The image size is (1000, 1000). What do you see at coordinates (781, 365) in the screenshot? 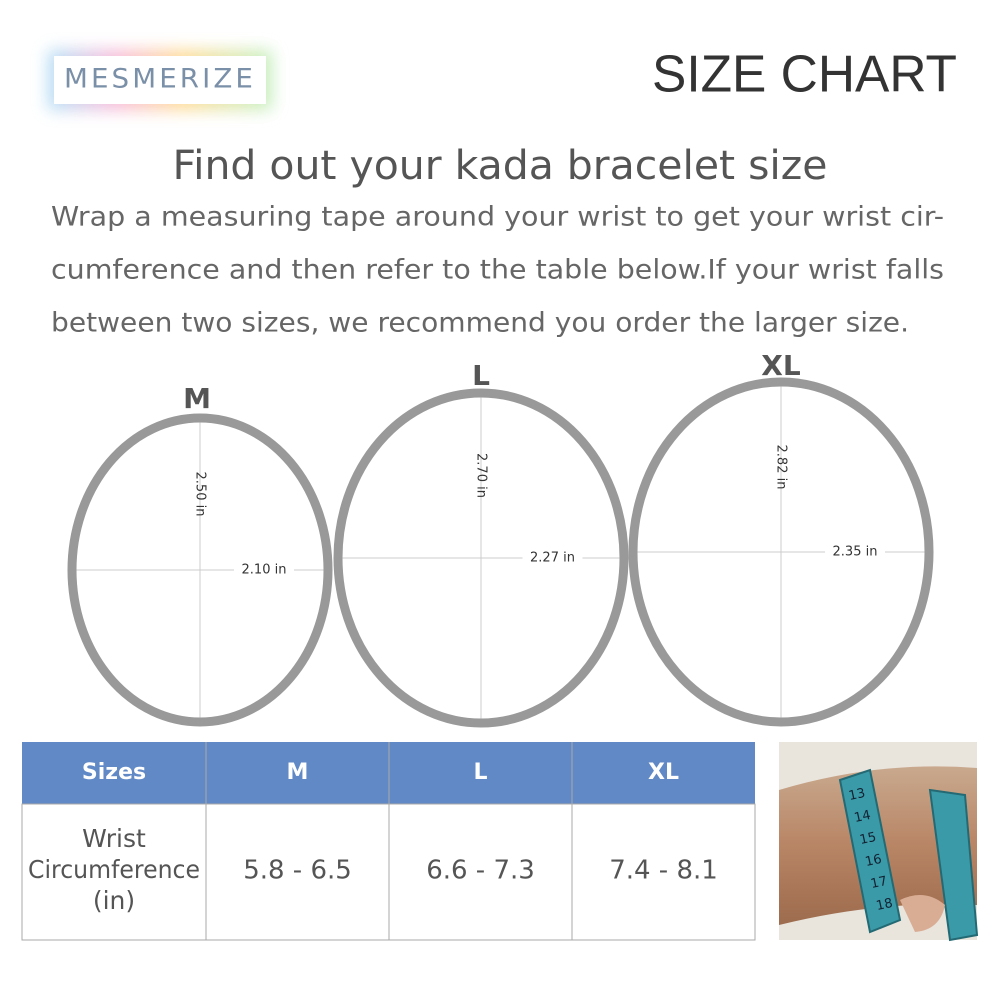
I see `size-label: XL` at bounding box center [781, 365].